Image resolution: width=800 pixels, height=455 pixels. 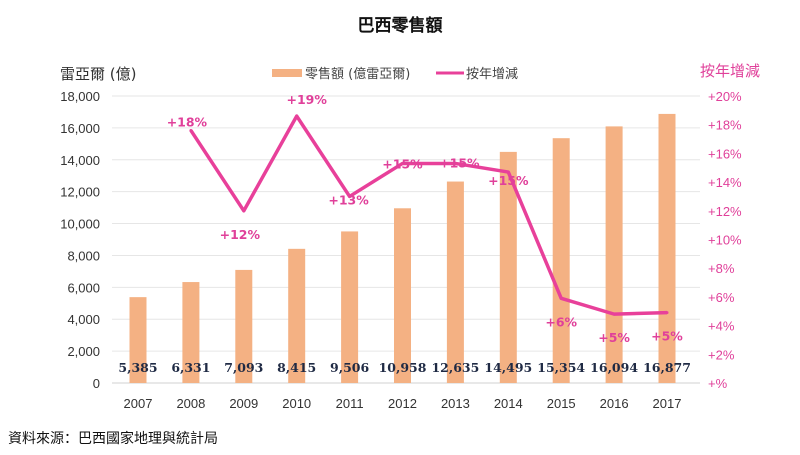 I want to click on y2-tick-label: +18%, so click(x=725, y=125).